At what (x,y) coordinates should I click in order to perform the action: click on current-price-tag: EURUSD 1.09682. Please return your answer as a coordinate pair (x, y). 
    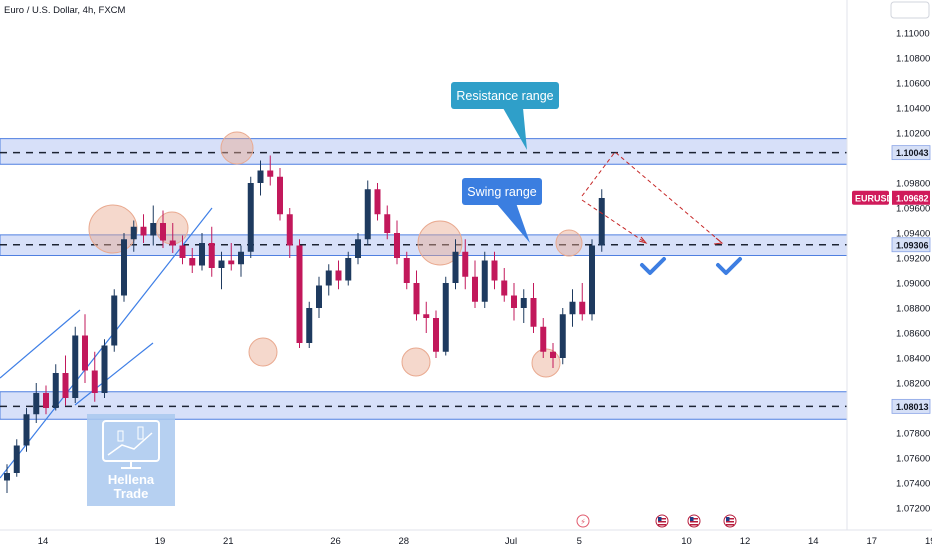
    Looking at the image, I should click on (891, 197).